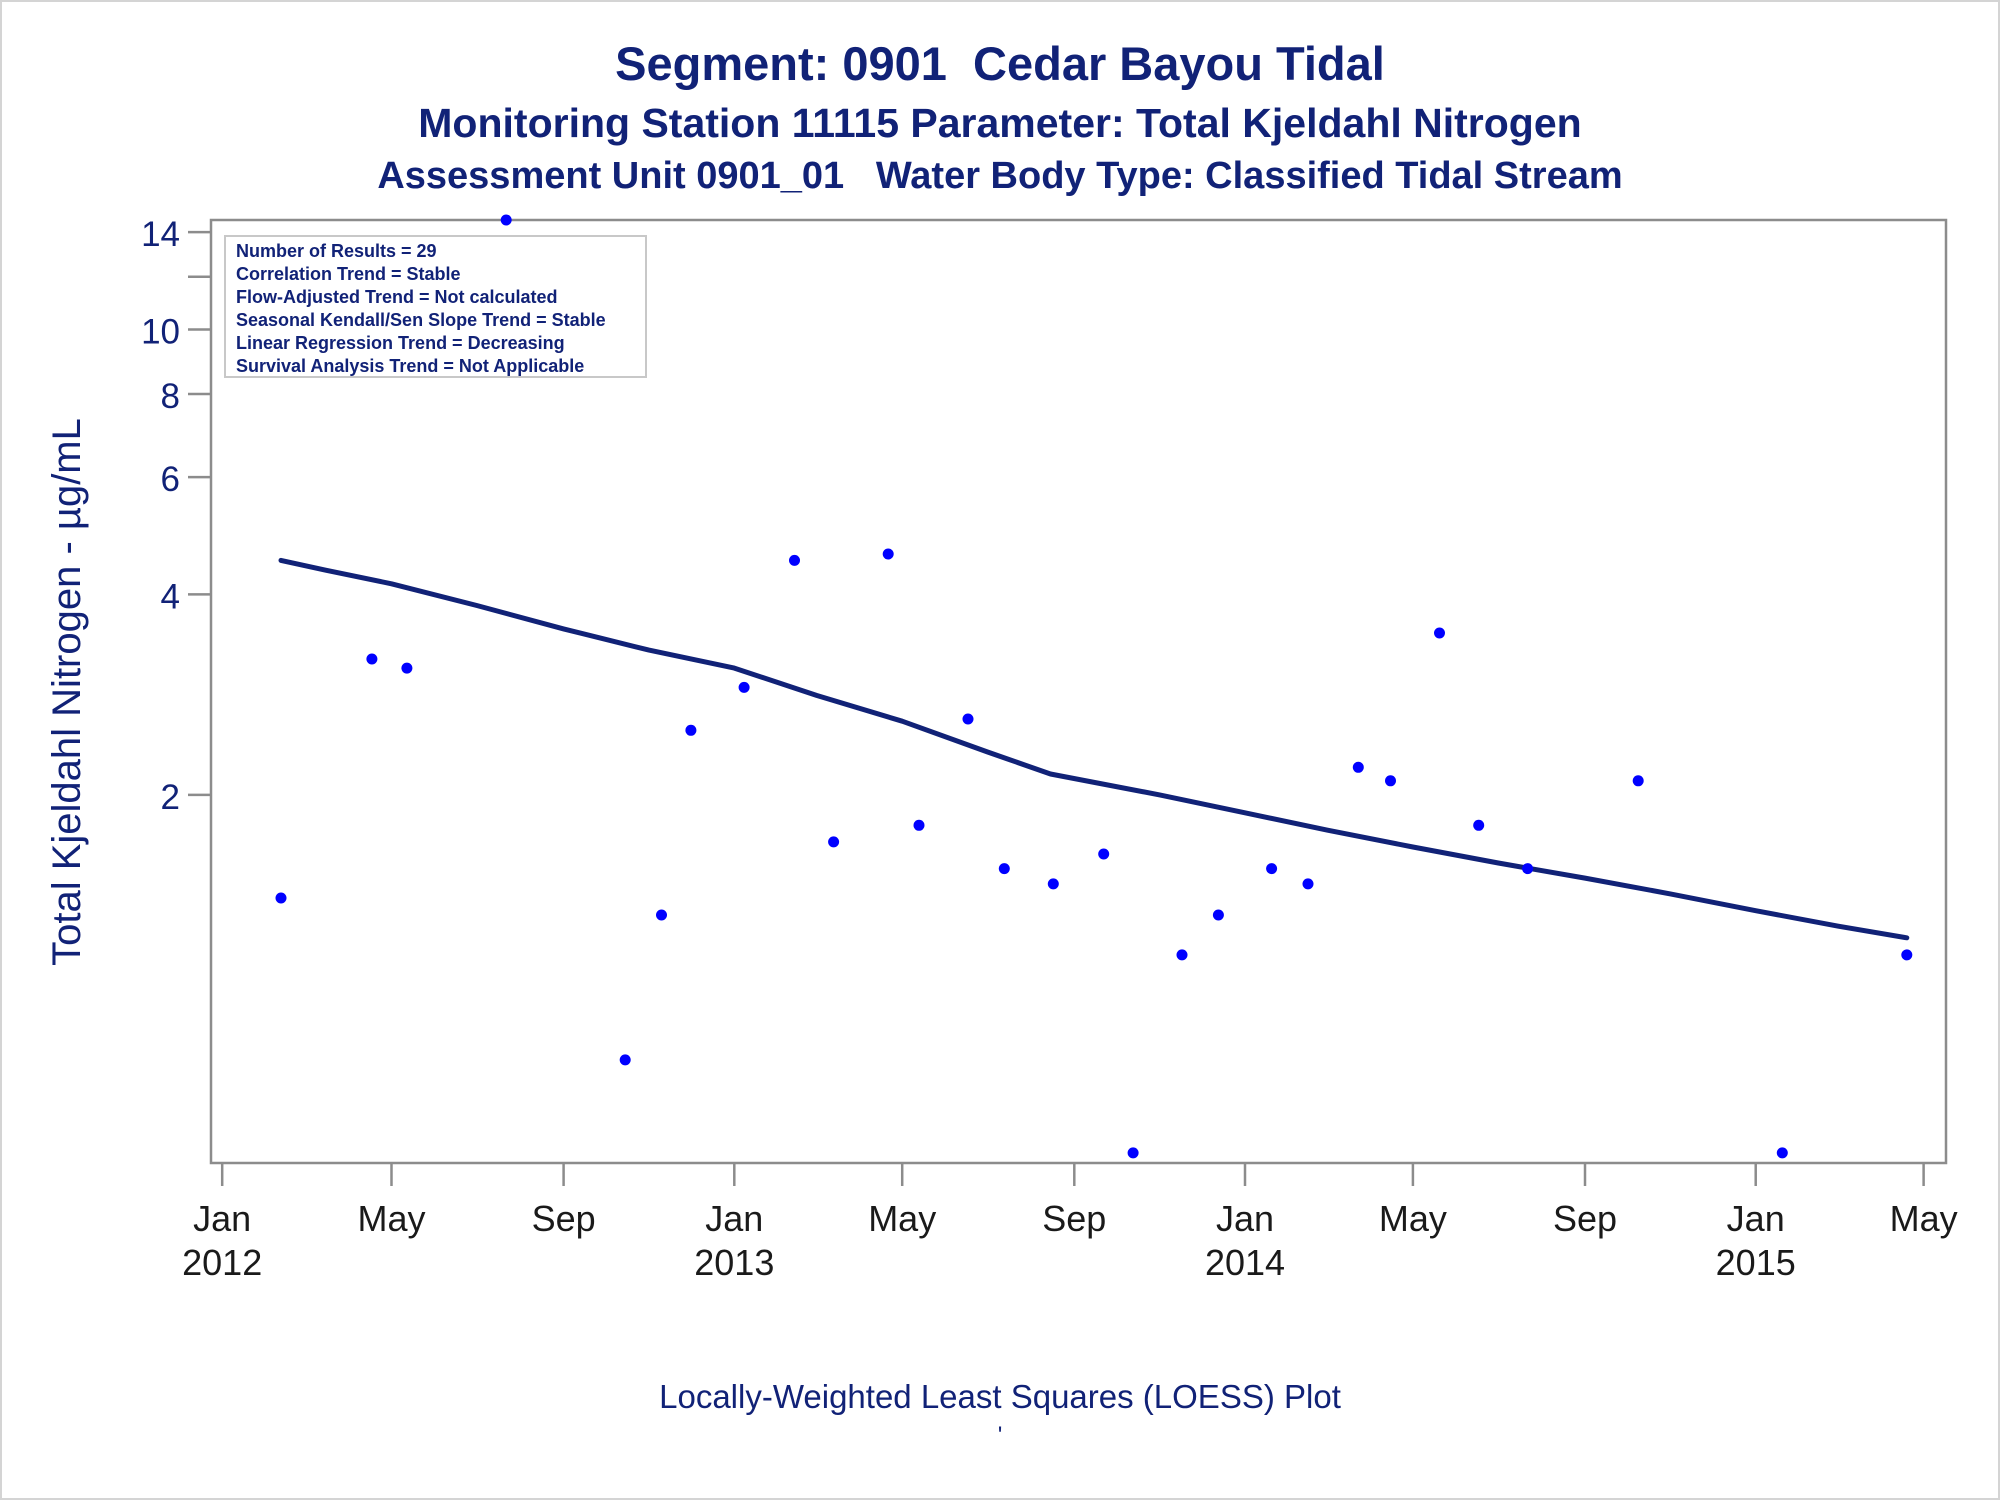  Describe the element at coordinates (222, 1262) in the screenshot. I see `x-tick-year-label: 2012` at that location.